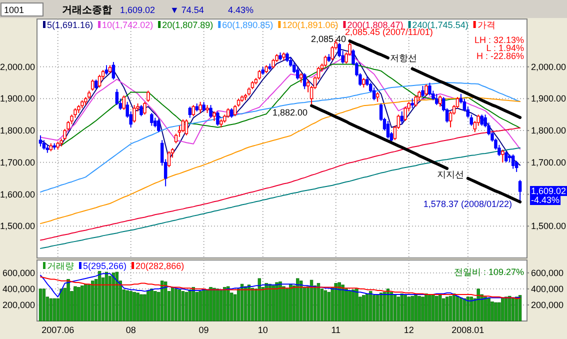 The height and width of the screenshot is (339, 567). Describe the element at coordinates (547, 305) in the screenshot. I see `y2-tick-label: 200,000` at that location.